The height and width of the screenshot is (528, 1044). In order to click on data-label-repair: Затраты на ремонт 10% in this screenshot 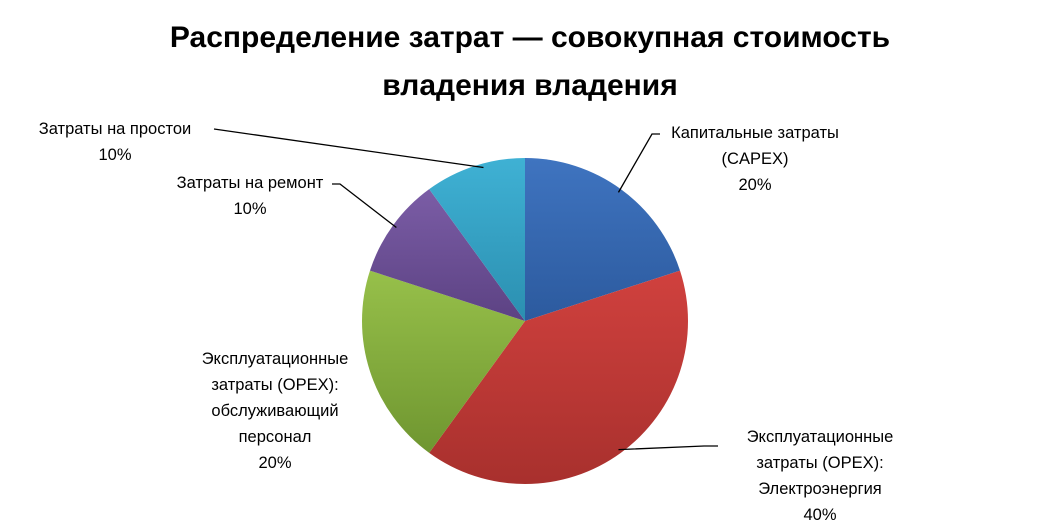, I will do `click(250, 196)`.